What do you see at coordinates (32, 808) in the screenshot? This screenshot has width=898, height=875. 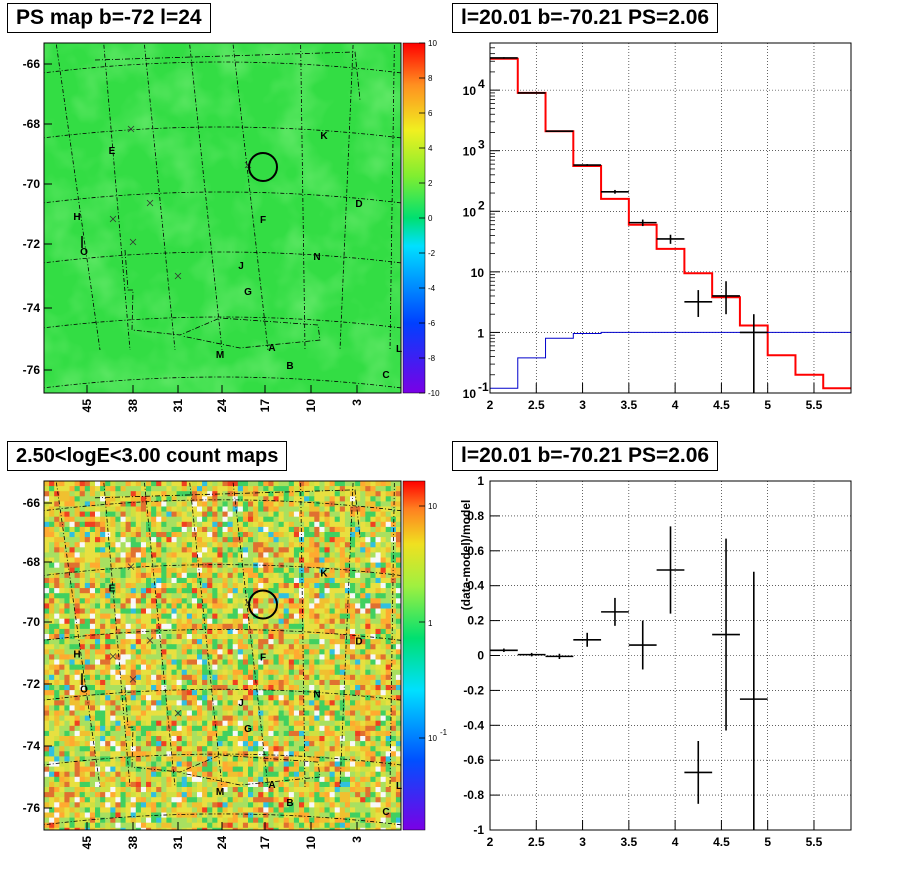 I see `map-y-tick-label: -76` at bounding box center [32, 808].